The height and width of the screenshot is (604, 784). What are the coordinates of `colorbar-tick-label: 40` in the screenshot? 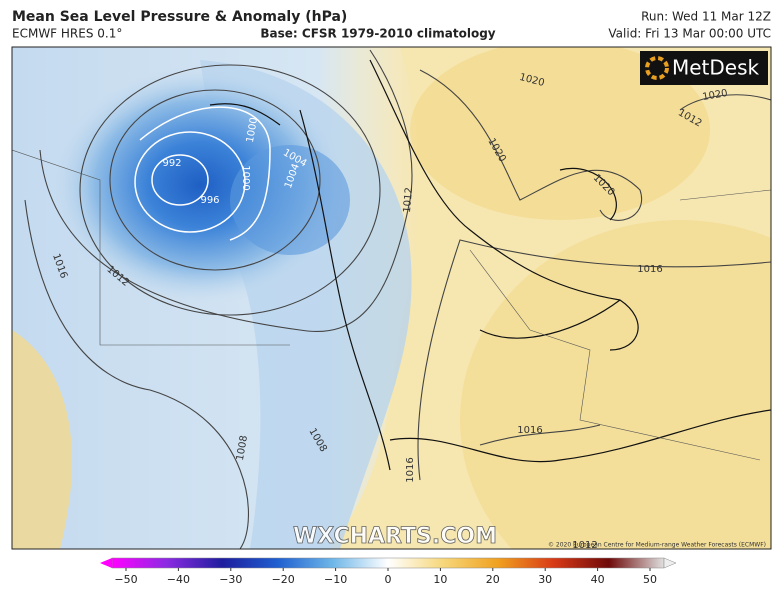 It's located at (598, 579).